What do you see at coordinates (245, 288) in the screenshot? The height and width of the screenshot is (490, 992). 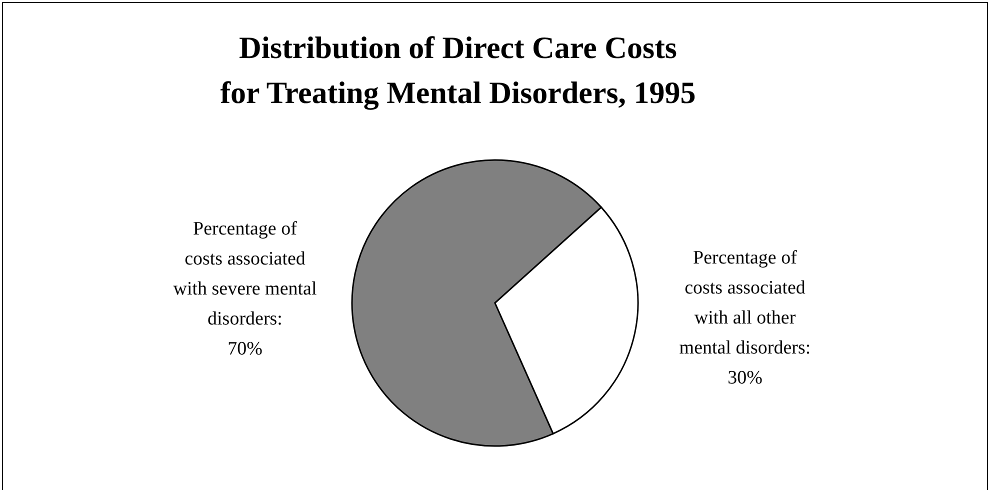 I see `data-label: Percentage of costs associated with severe mental disorders: 70%` at bounding box center [245, 288].